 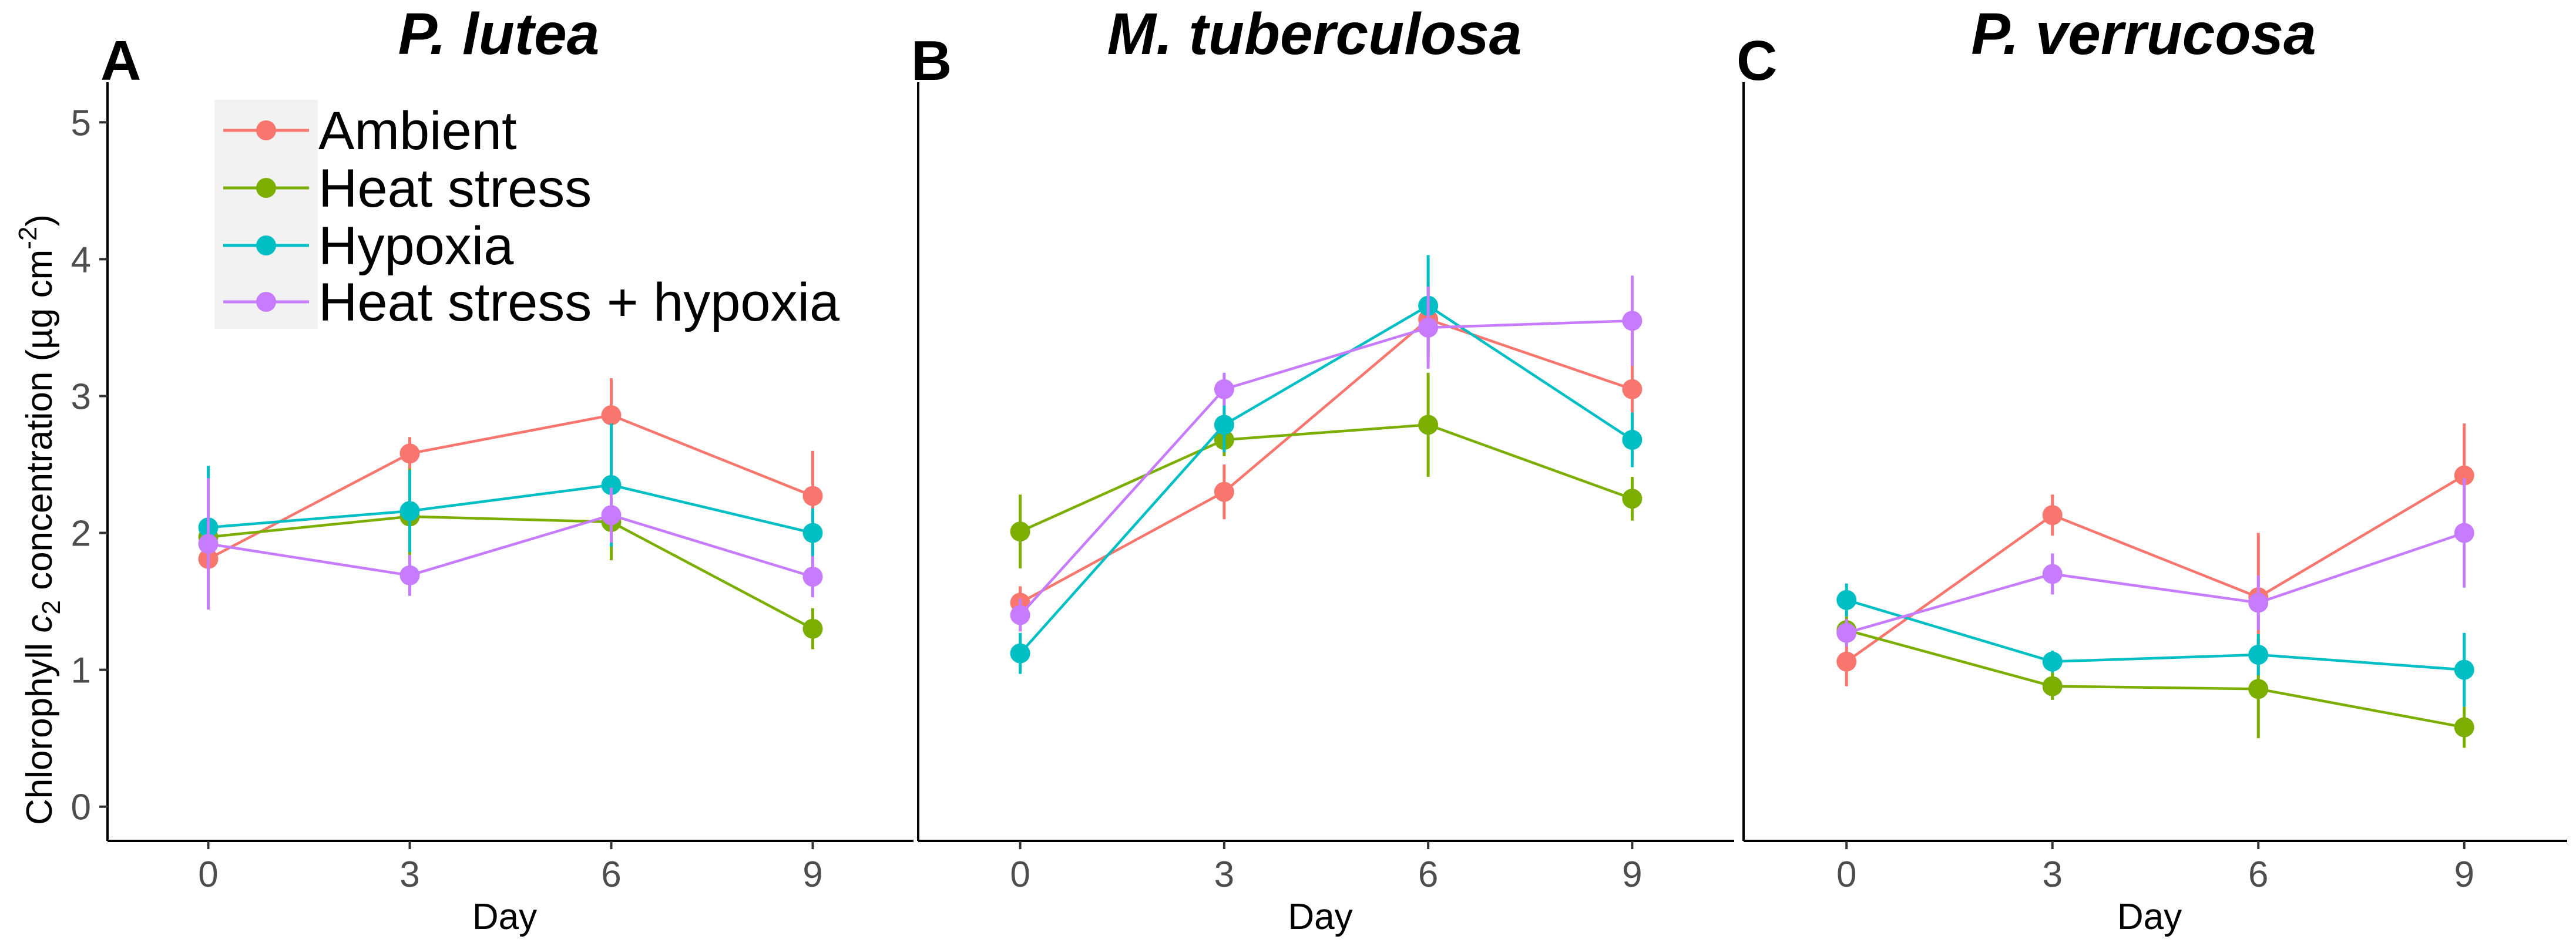 What do you see at coordinates (455, 189) in the screenshot?
I see `legend-label: Heat stress` at bounding box center [455, 189].